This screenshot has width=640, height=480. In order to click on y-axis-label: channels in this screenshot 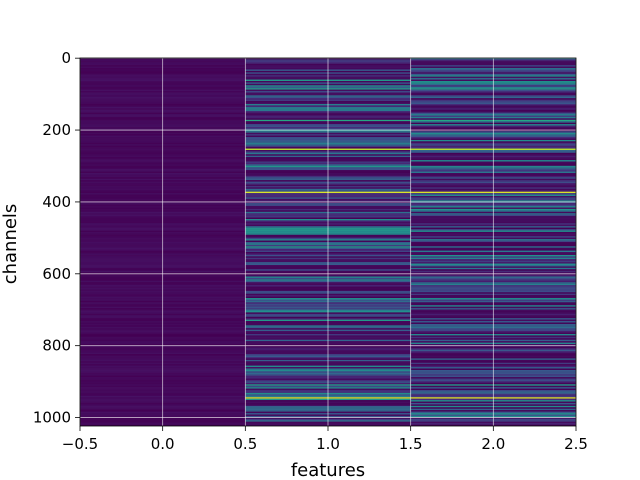, I will do `click(10, 244)`.